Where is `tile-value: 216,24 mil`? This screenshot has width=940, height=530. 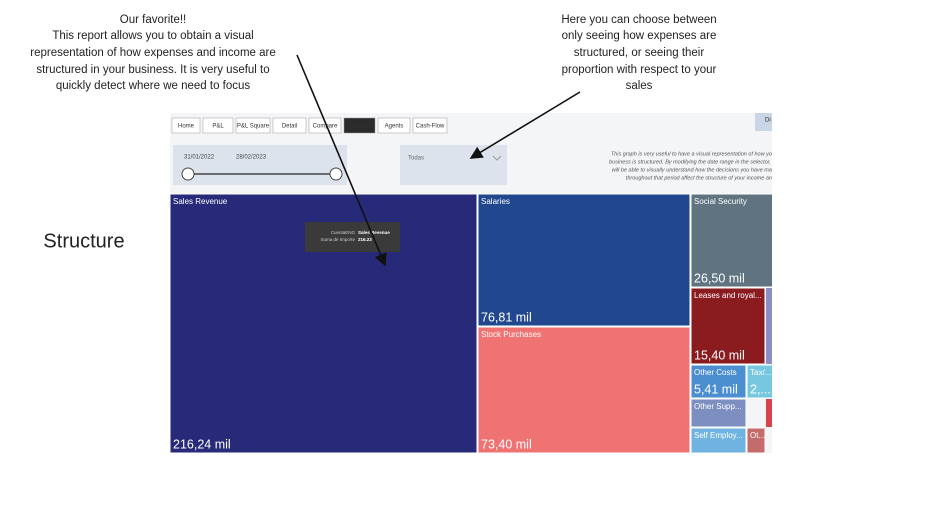
tile-value: 216,24 mil is located at coordinates (202, 444).